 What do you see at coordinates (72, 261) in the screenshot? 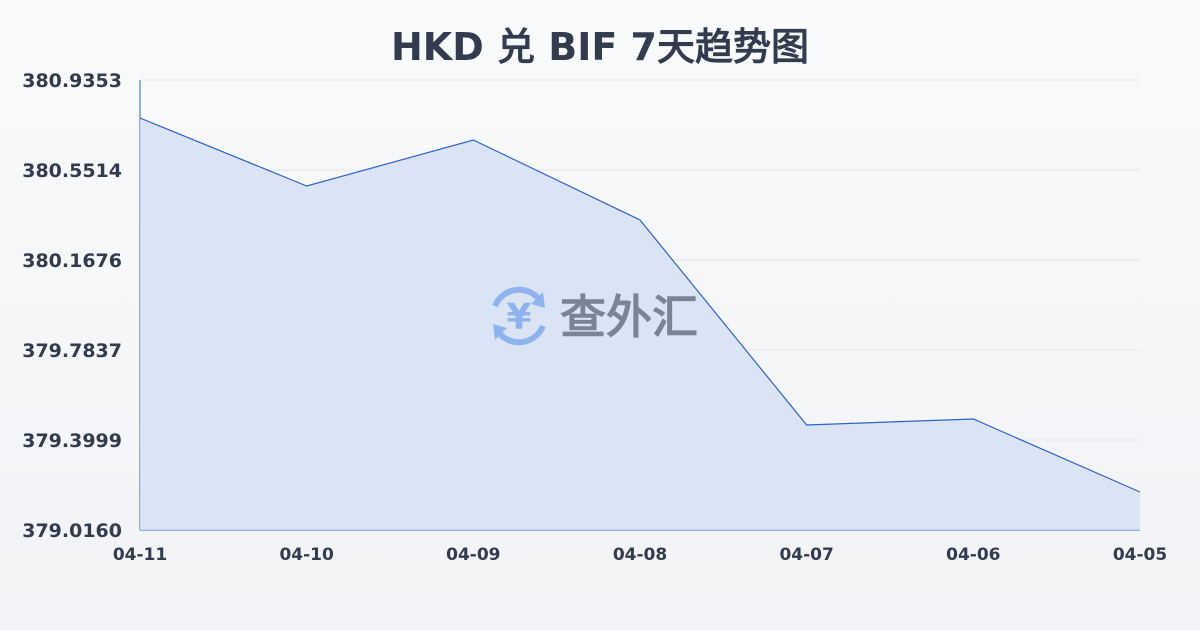
I see `y-tick-label: 380.1676` at bounding box center [72, 261].